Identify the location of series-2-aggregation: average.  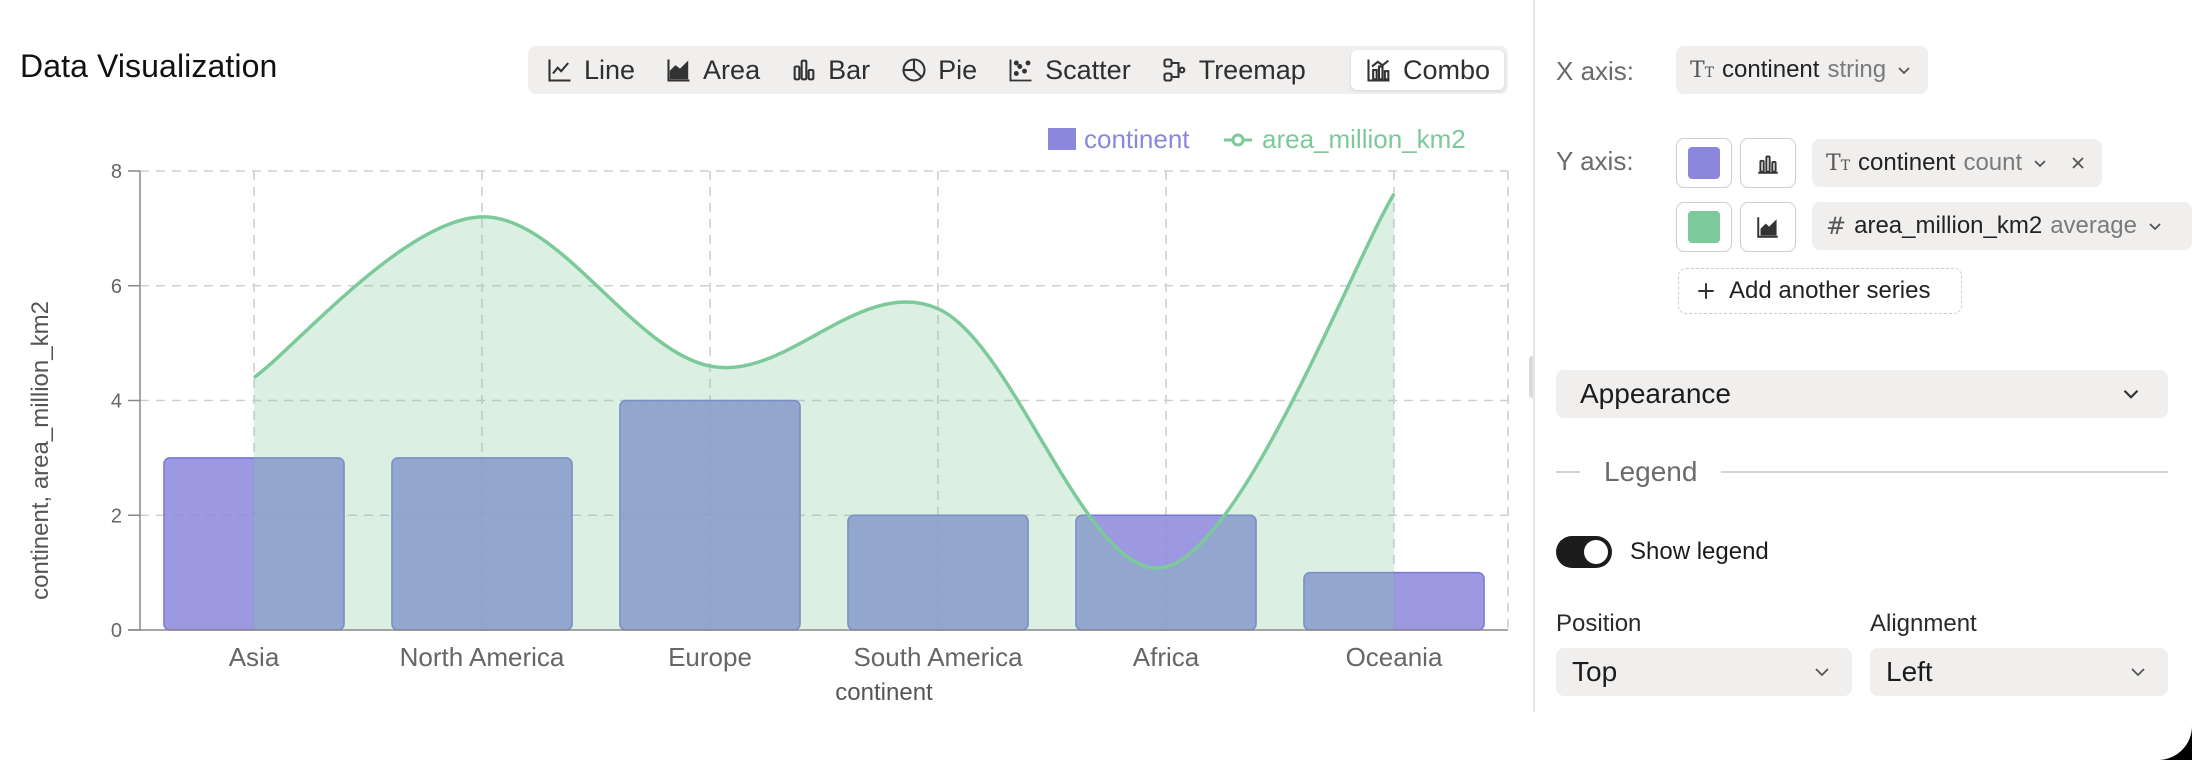
(2093, 225).